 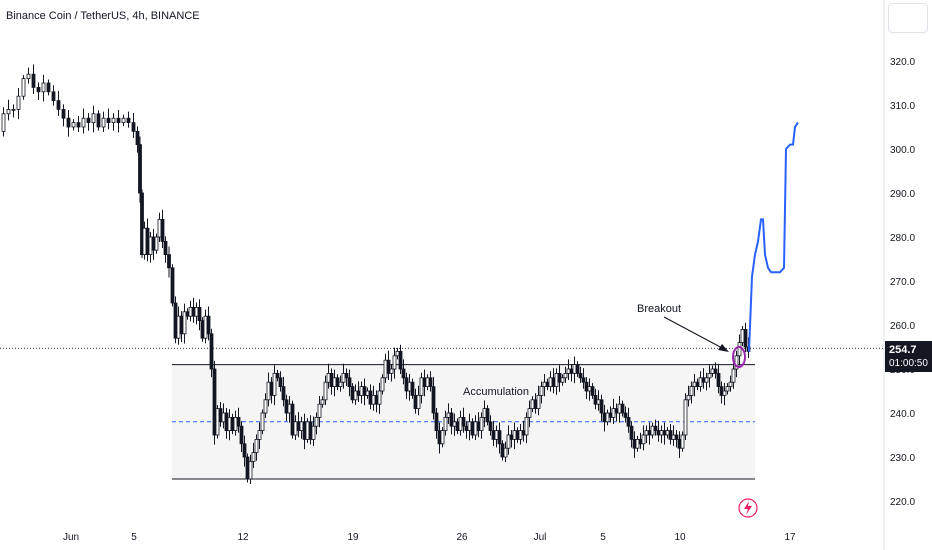 What do you see at coordinates (902, 326) in the screenshot?
I see `price-tick-label: 260.0` at bounding box center [902, 326].